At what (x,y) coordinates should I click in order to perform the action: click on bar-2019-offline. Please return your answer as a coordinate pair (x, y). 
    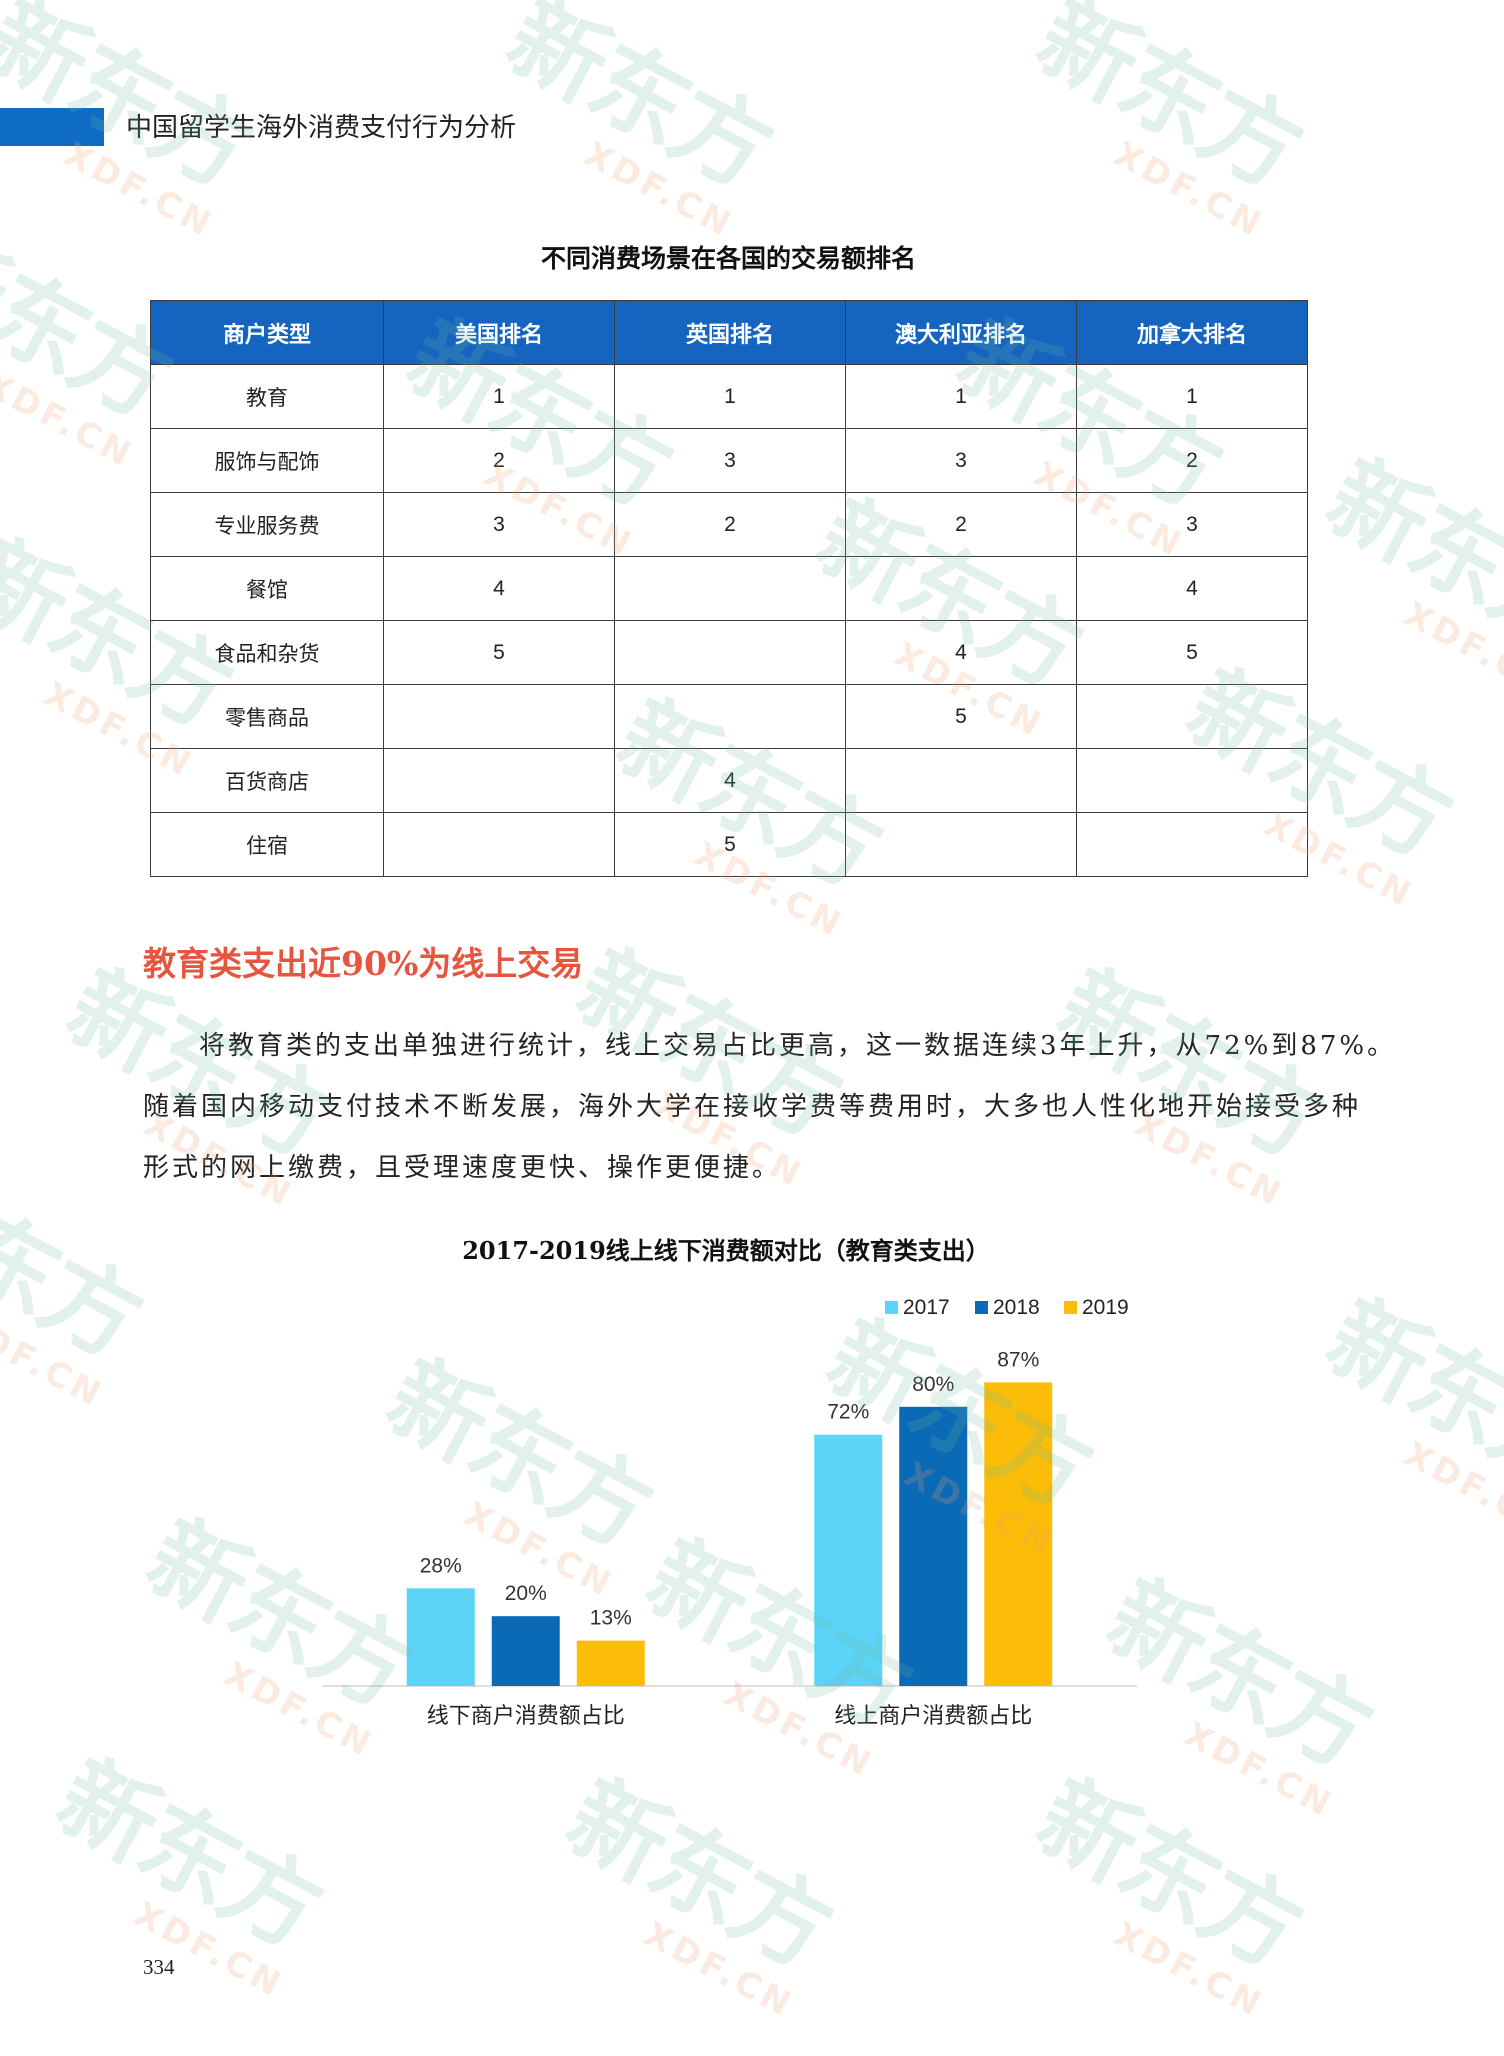
    Looking at the image, I should click on (610, 1663).